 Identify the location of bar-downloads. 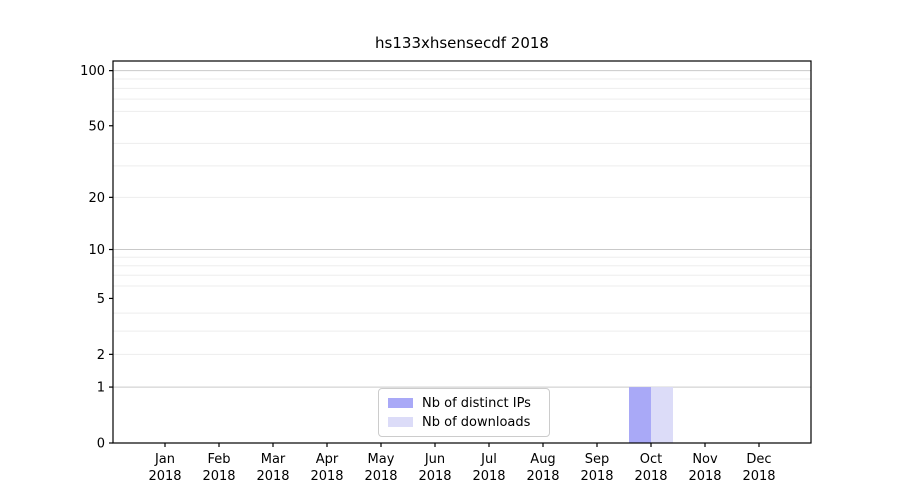
(662, 415).